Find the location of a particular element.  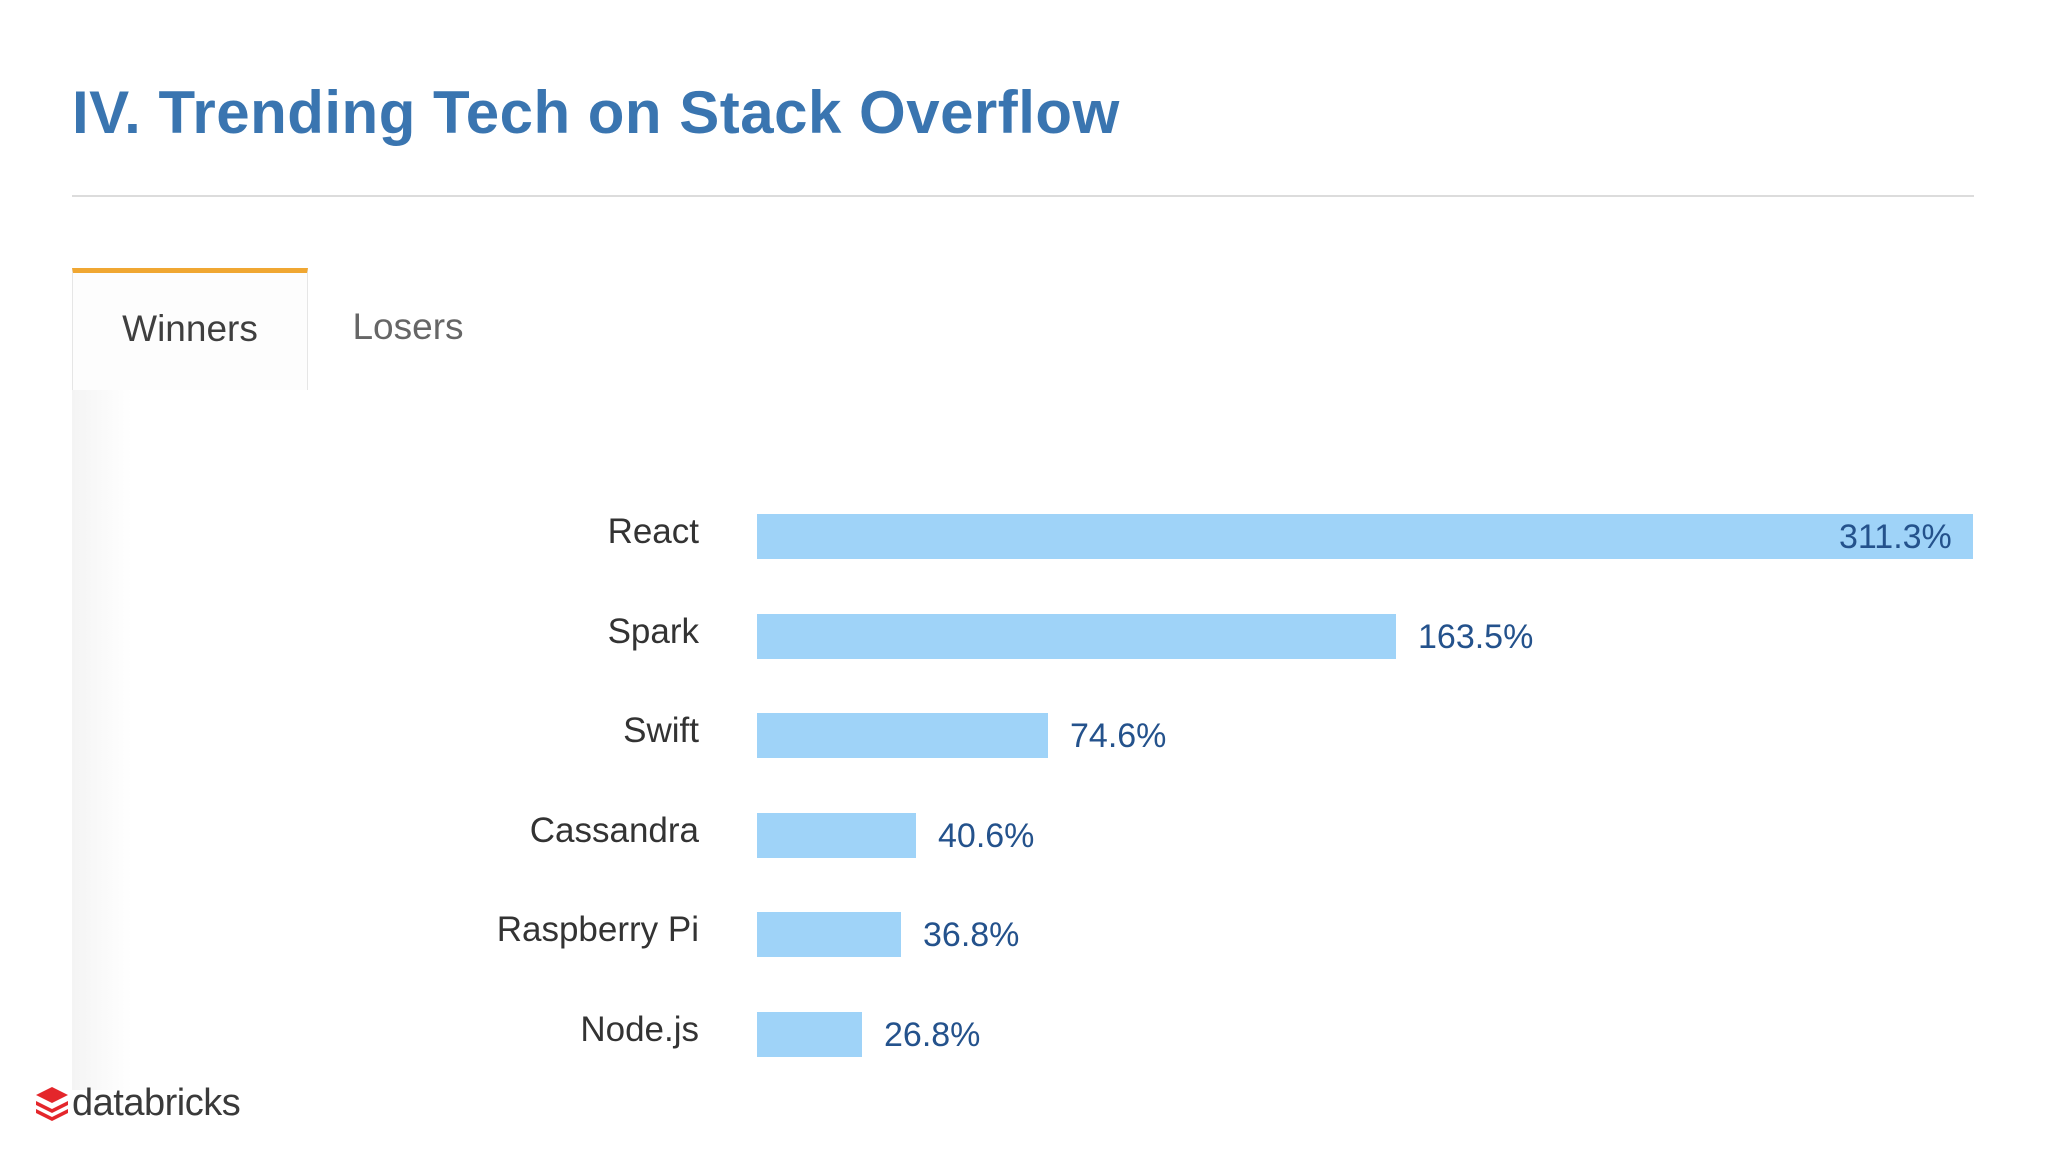

bar-cassandra is located at coordinates (836, 835).